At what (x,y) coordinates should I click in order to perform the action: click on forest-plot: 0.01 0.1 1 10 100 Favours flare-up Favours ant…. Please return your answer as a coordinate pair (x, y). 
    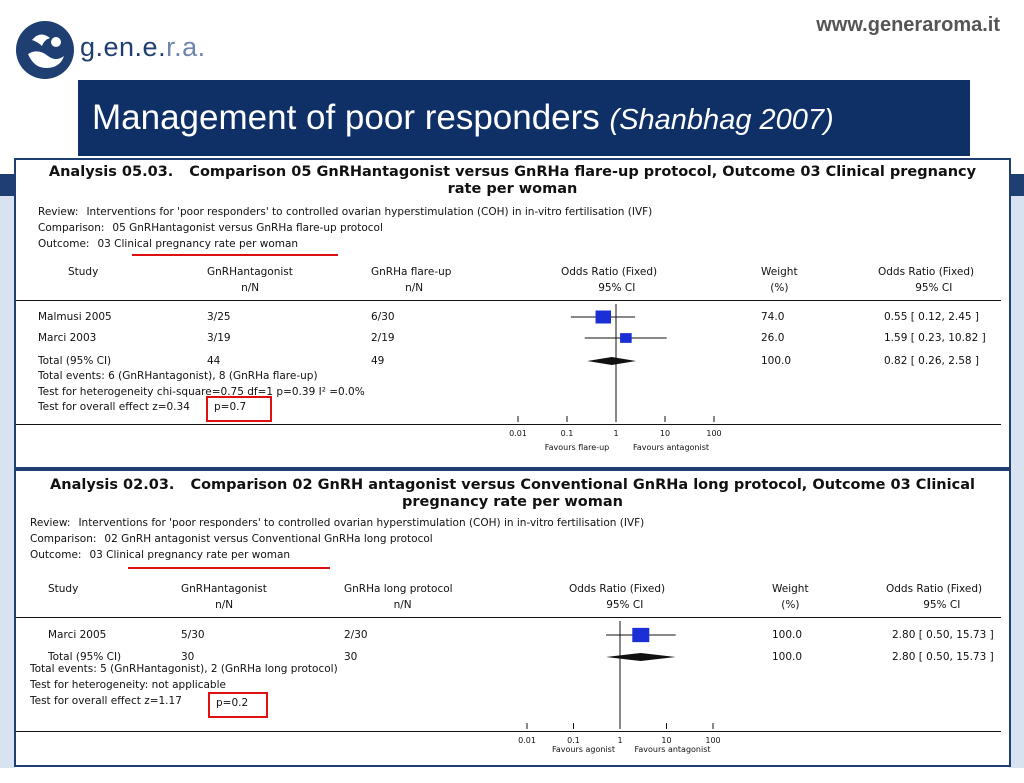
    Looking at the image, I should click on (615, 378).